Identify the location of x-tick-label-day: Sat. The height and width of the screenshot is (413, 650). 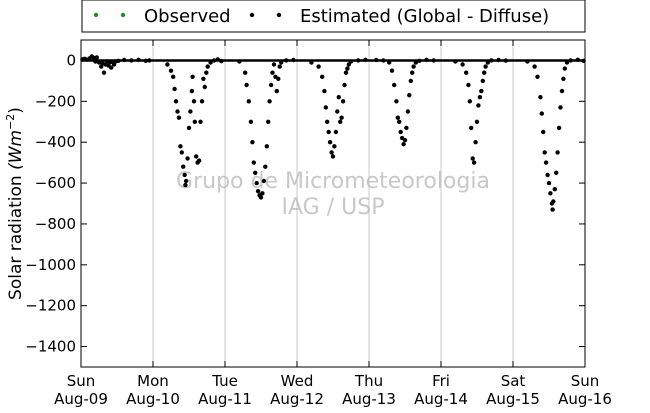
(513, 381).